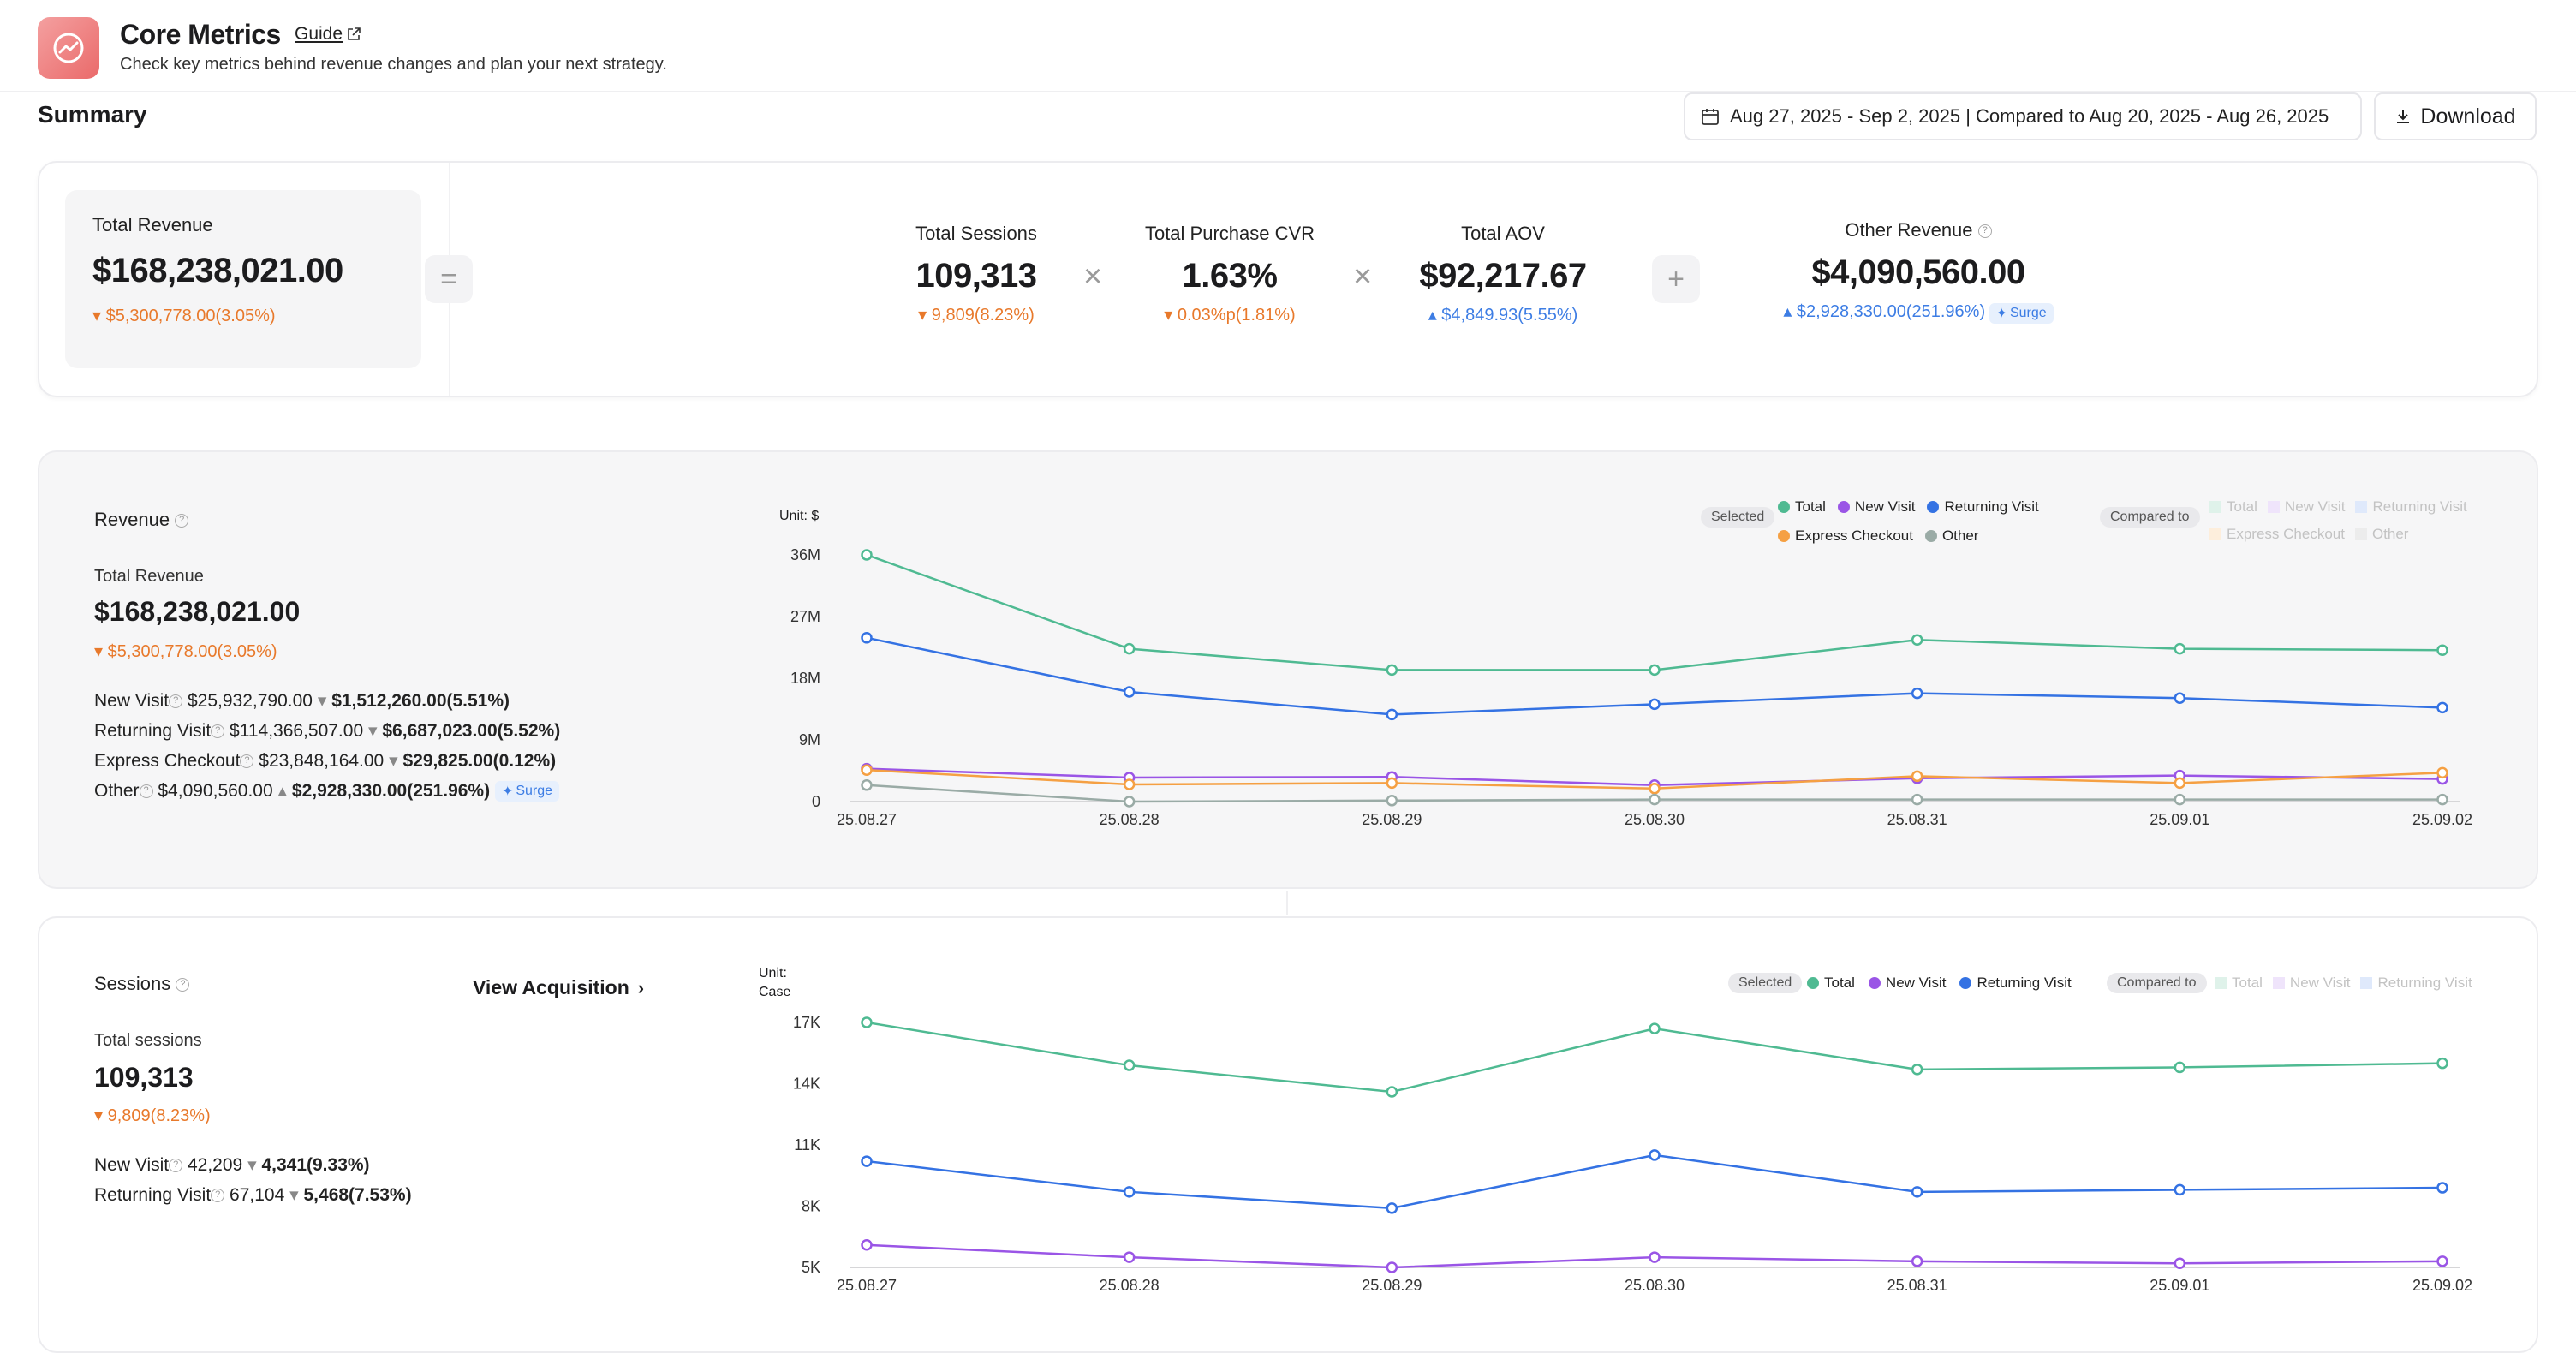 The width and height of the screenshot is (2576, 1365). I want to click on sessions-legend: Total New Visit Returning Visit, so click(1939, 983).